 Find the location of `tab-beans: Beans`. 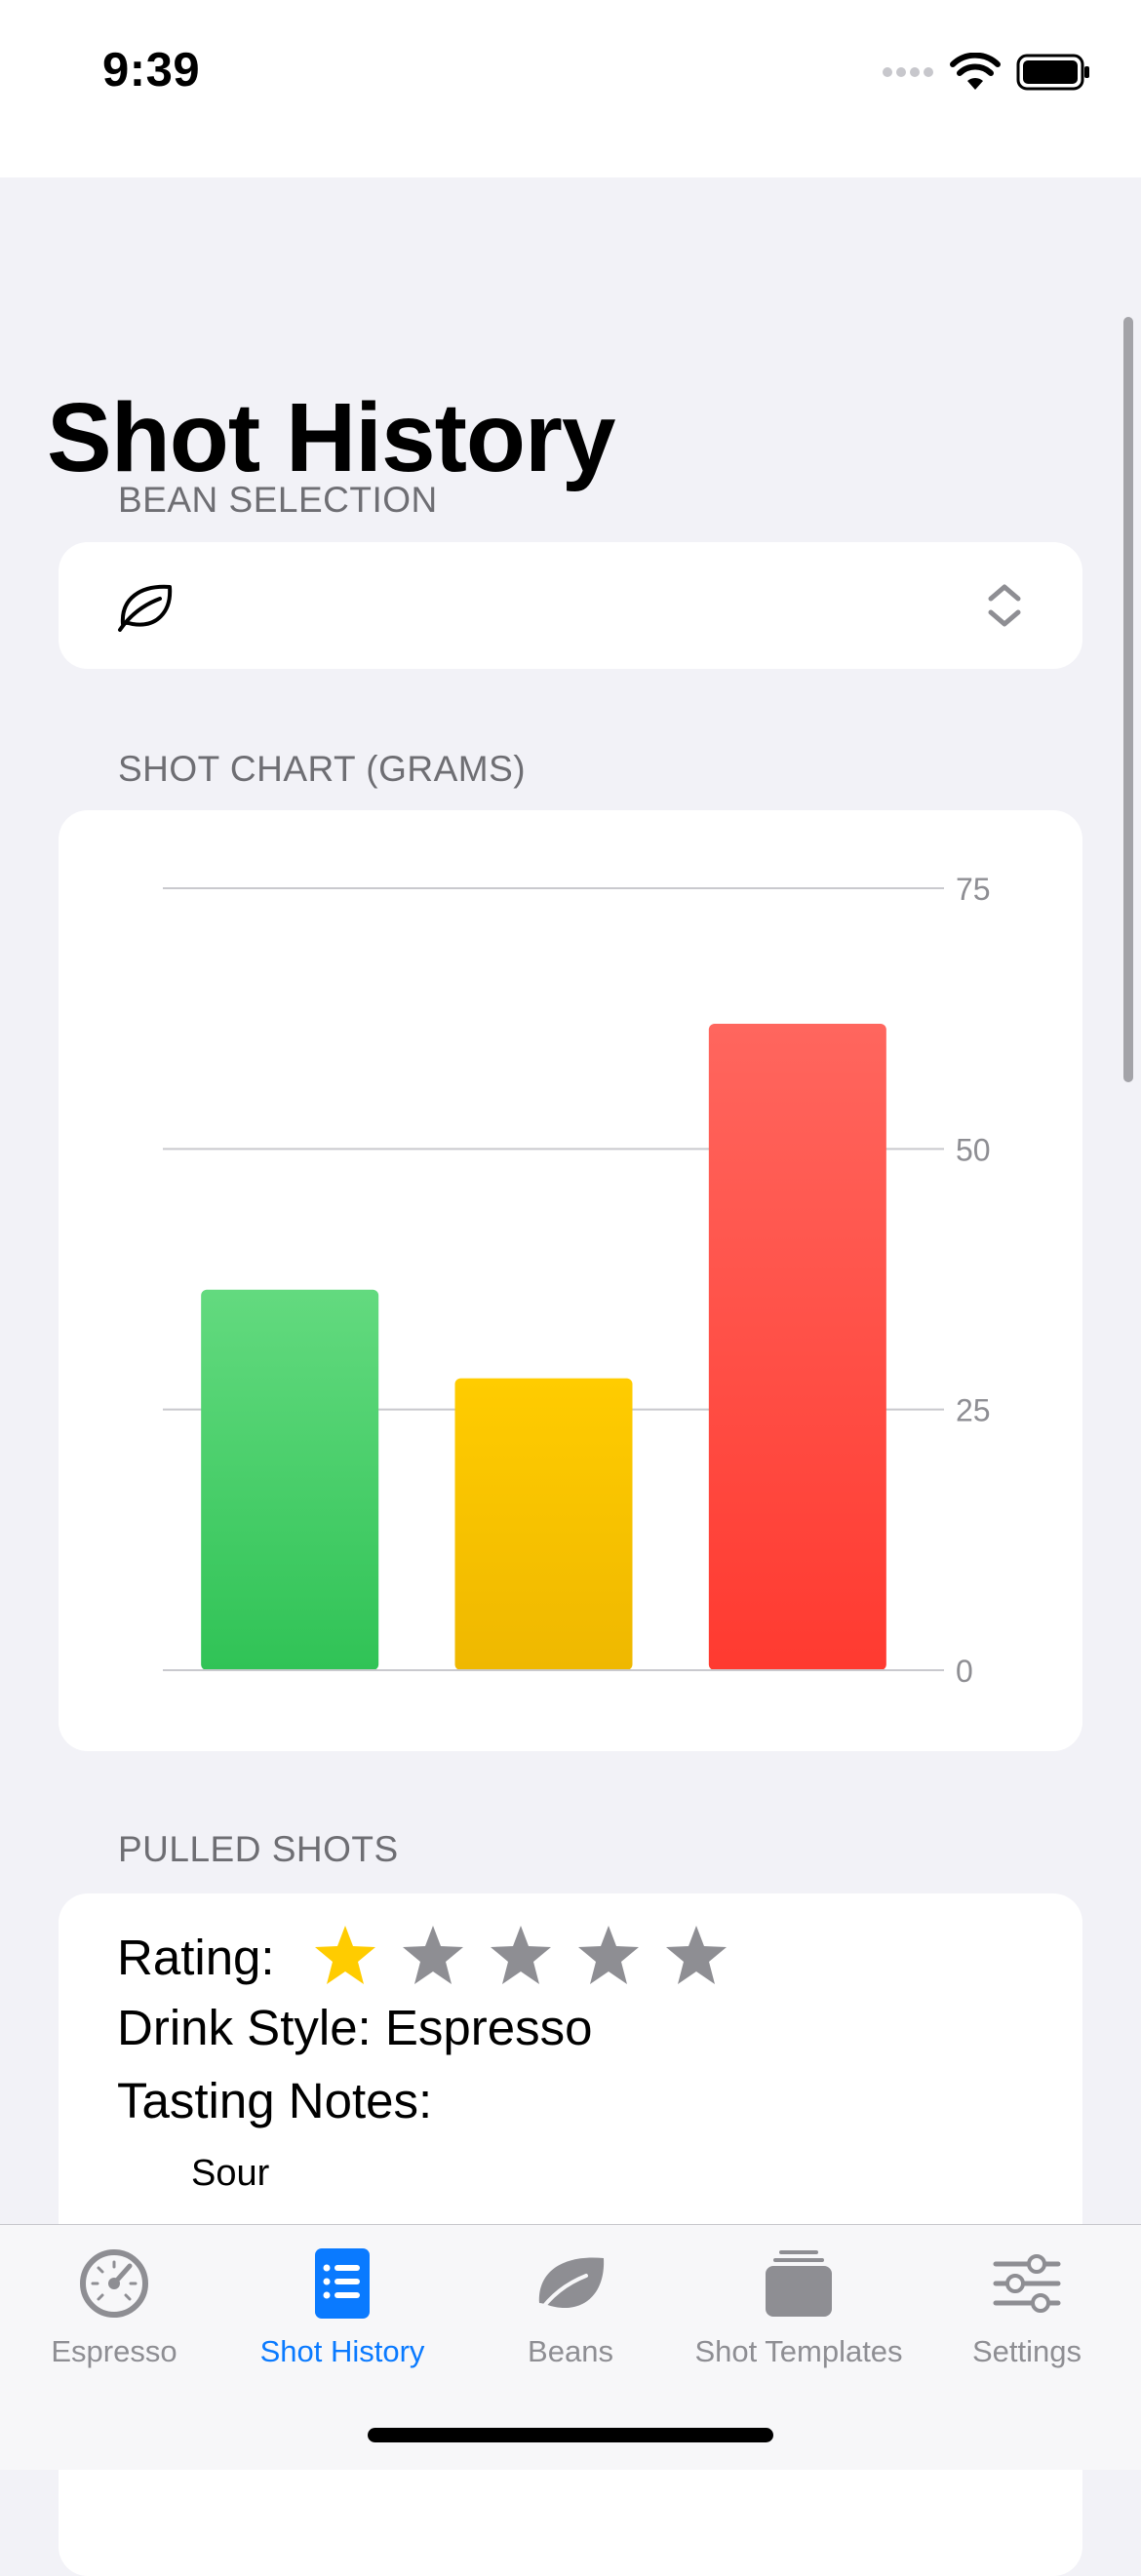

tab-beans: Beans is located at coordinates (570, 2308).